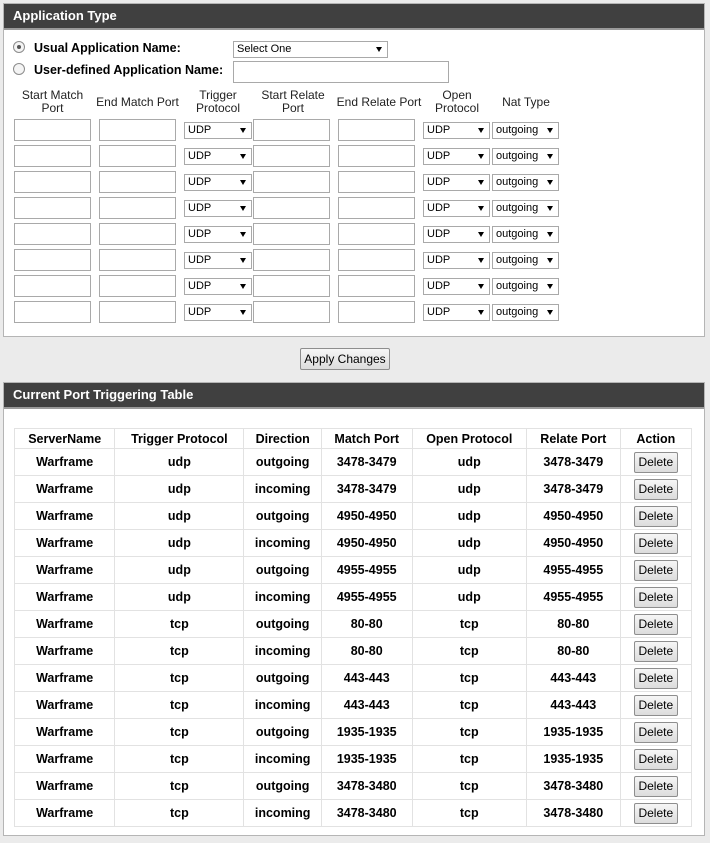  What do you see at coordinates (341, 72) in the screenshot?
I see `user-defined-input` at bounding box center [341, 72].